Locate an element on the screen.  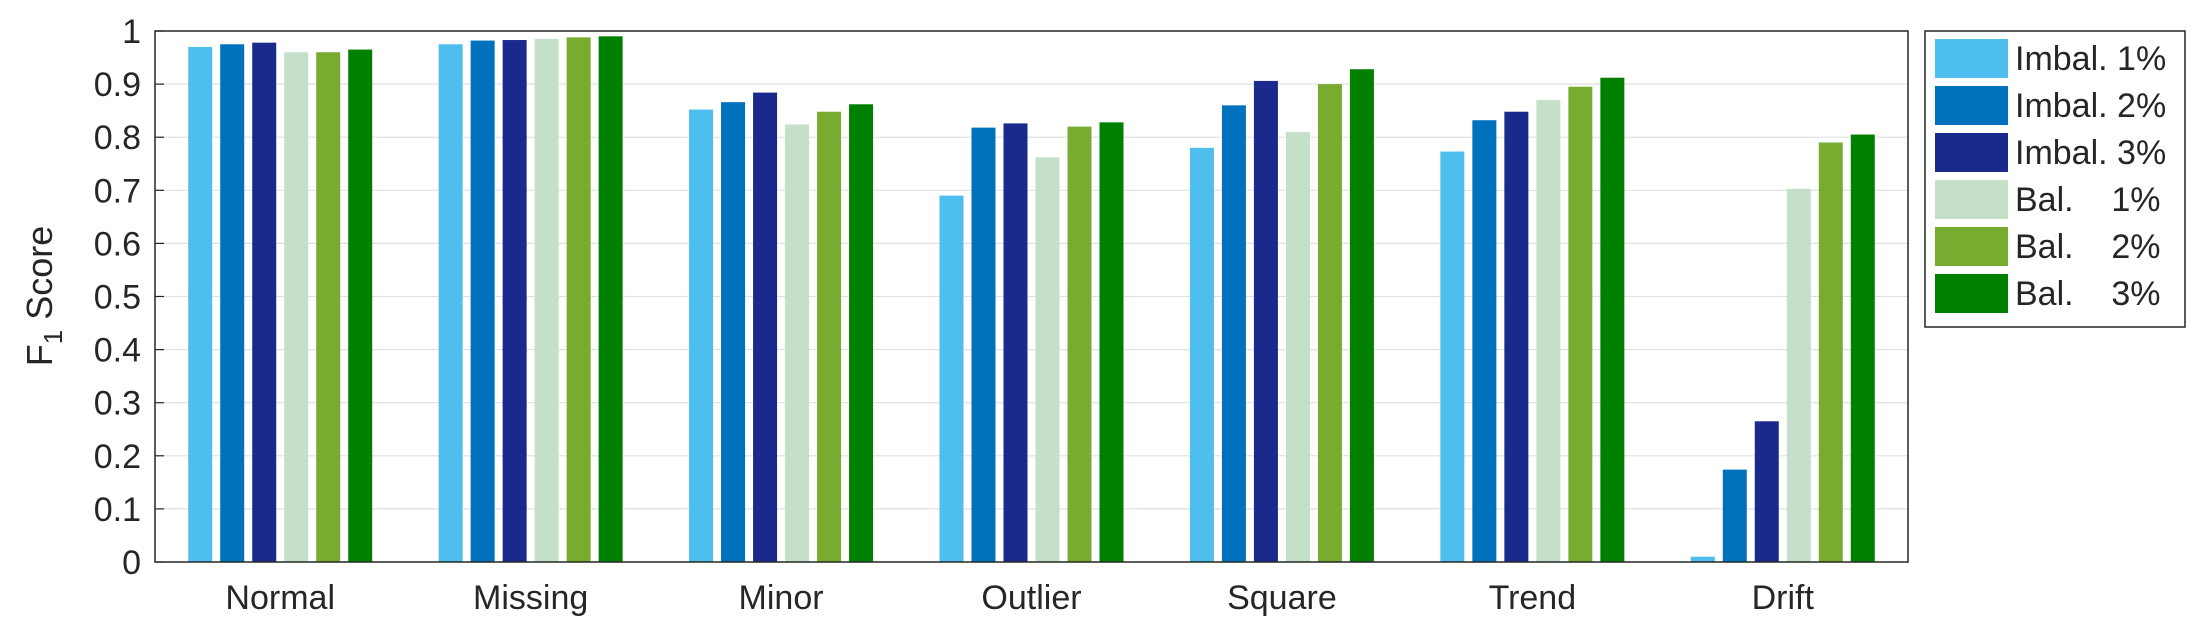
y-tick-labels: 0 0.1 0.2 0.3 0.4 0.5 0.6 0.7 0.8 0.9 1 is located at coordinates (117, 297).